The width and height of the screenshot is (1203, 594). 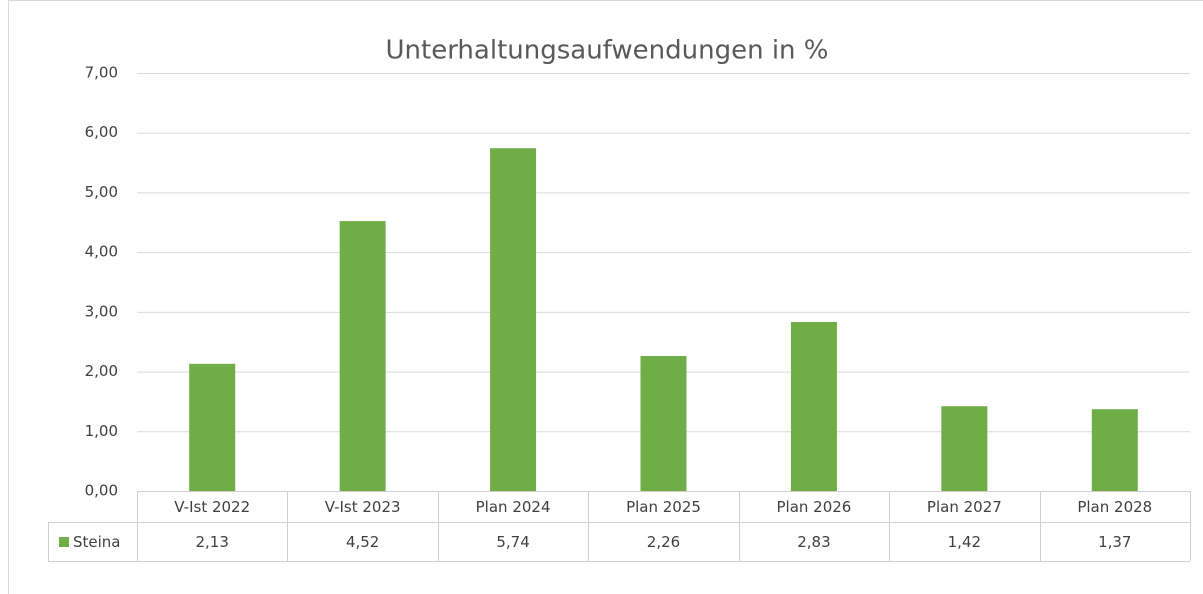 I want to click on x-tick-label: Plan 2026, so click(x=813, y=507).